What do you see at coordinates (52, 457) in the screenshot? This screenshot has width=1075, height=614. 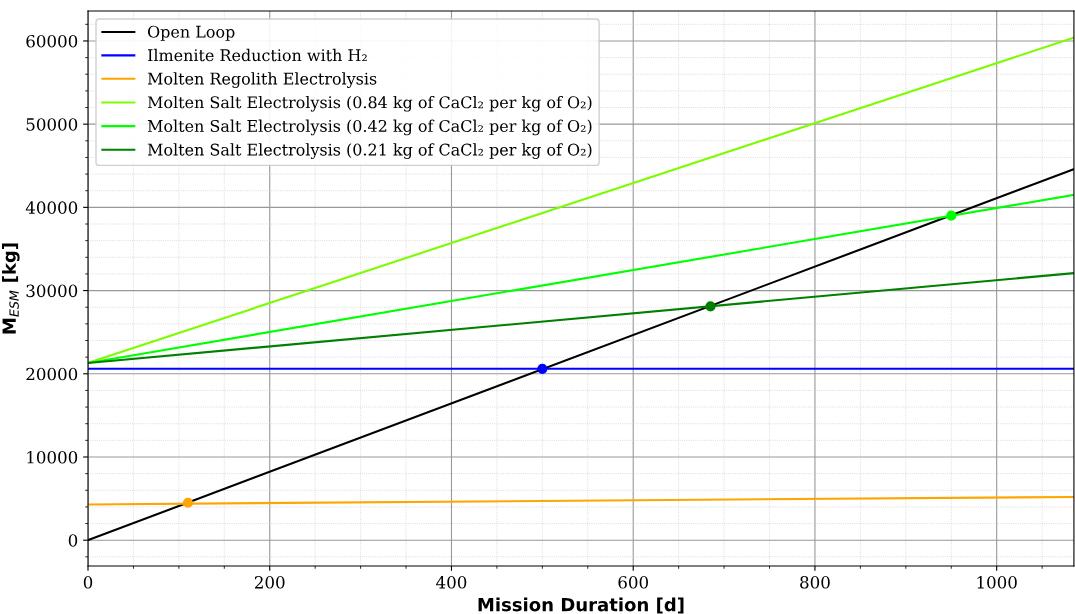 I see `y-tick-label: 10000` at bounding box center [52, 457].